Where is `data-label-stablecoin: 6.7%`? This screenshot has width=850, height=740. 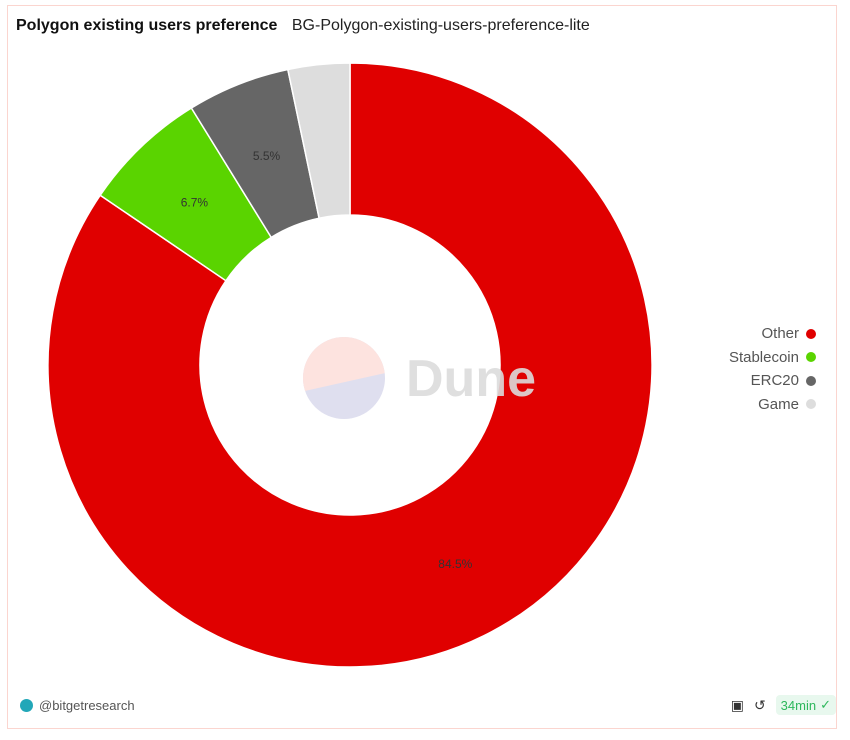
data-label-stablecoin: 6.7% is located at coordinates (195, 202).